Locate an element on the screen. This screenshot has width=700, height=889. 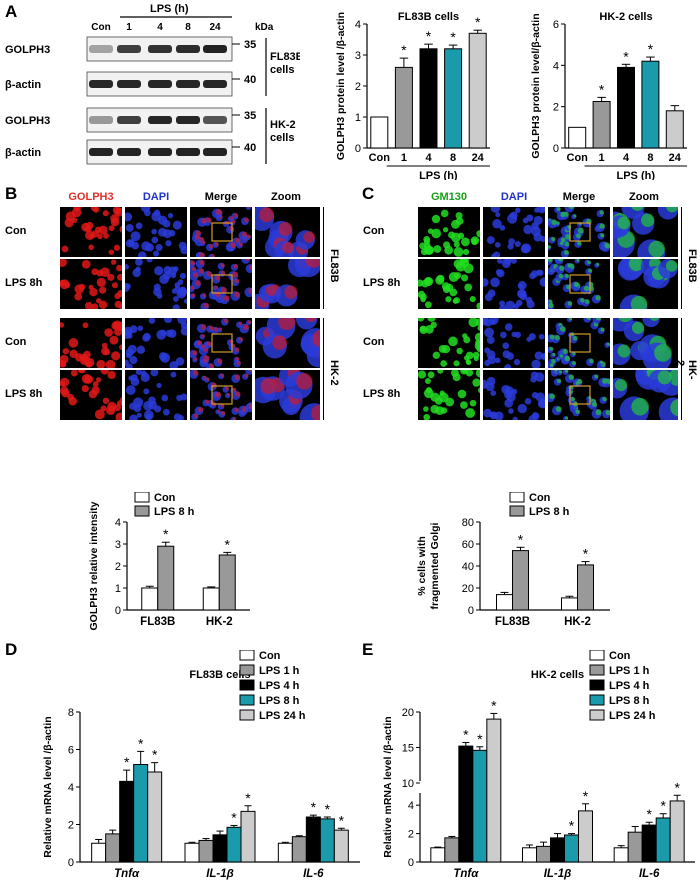
y-axis-label: % cells with is located at coordinates (422, 566).